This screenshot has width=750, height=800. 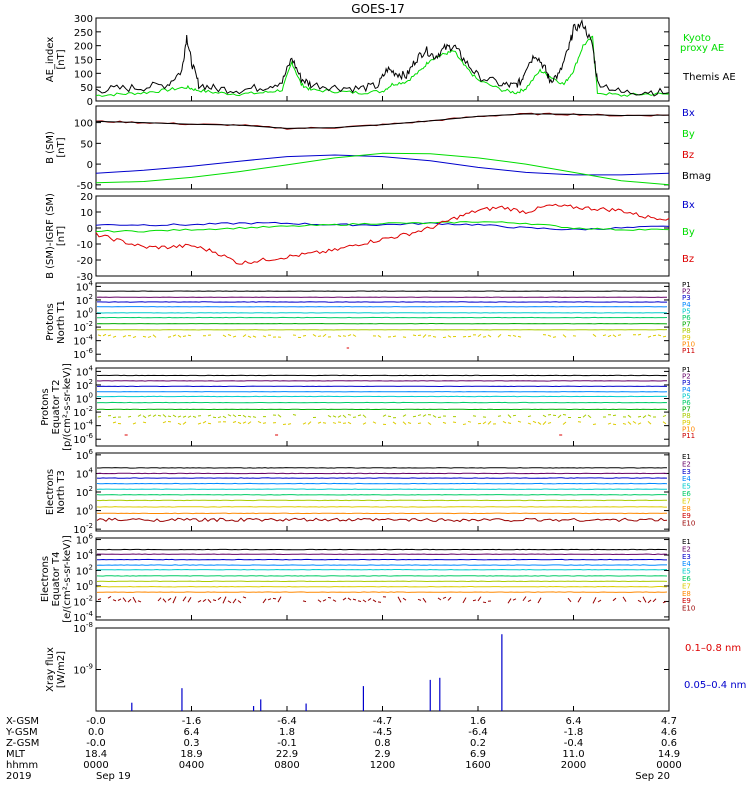 What do you see at coordinates (89, 625) in the screenshot?
I see `tick-exp: -8` at bounding box center [89, 625].